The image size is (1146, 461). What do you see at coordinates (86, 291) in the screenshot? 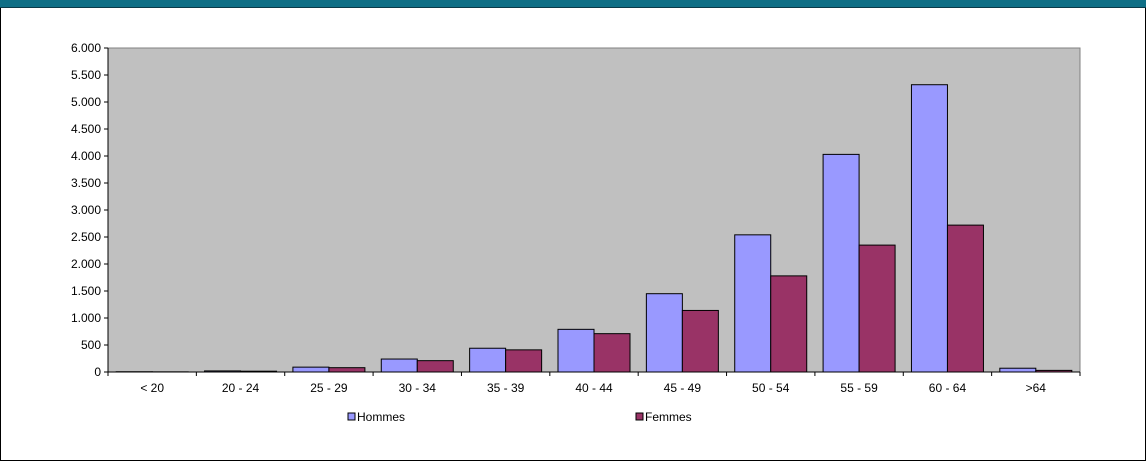
I see `y-tick-label: 1.500` at bounding box center [86, 291].